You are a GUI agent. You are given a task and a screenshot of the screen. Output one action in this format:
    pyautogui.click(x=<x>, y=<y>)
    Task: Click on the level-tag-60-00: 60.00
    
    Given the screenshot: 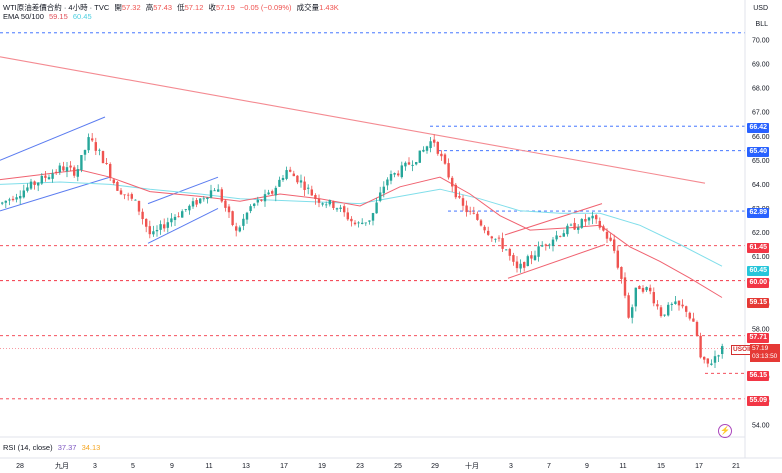 What is the action you would take?
    pyautogui.click(x=758, y=283)
    